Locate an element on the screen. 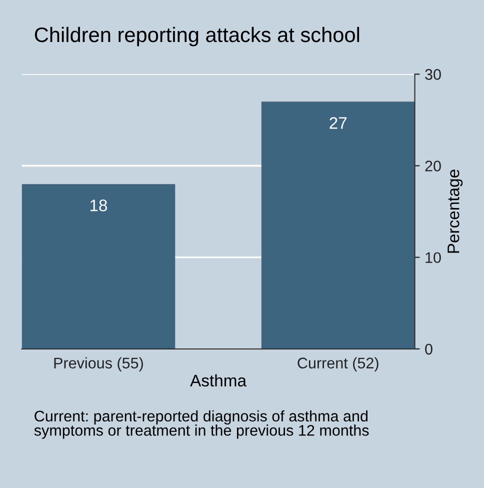 Image resolution: width=484 pixels, height=488 pixels. data-label: 18 is located at coordinates (99, 206).